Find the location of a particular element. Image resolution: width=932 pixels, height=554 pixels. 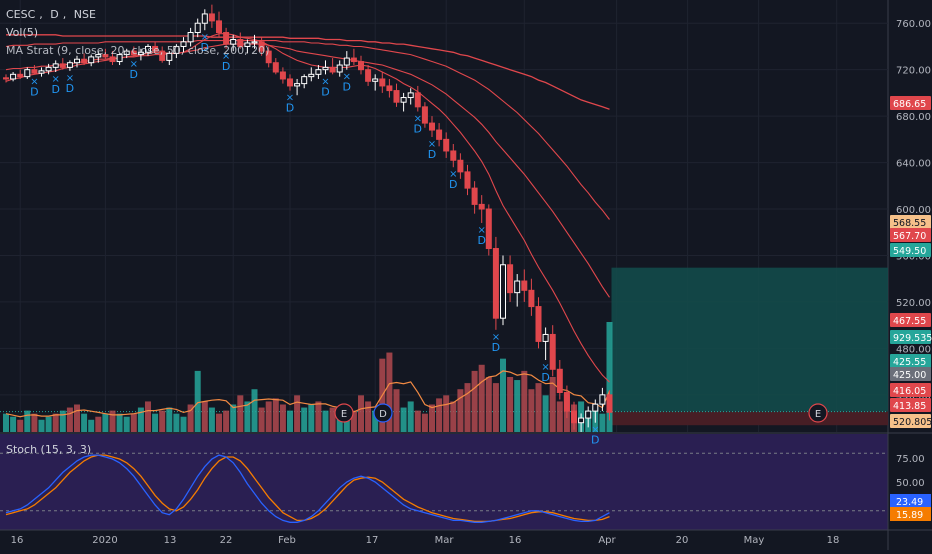

price-tag: 929.535K is located at coordinates (911, 337).